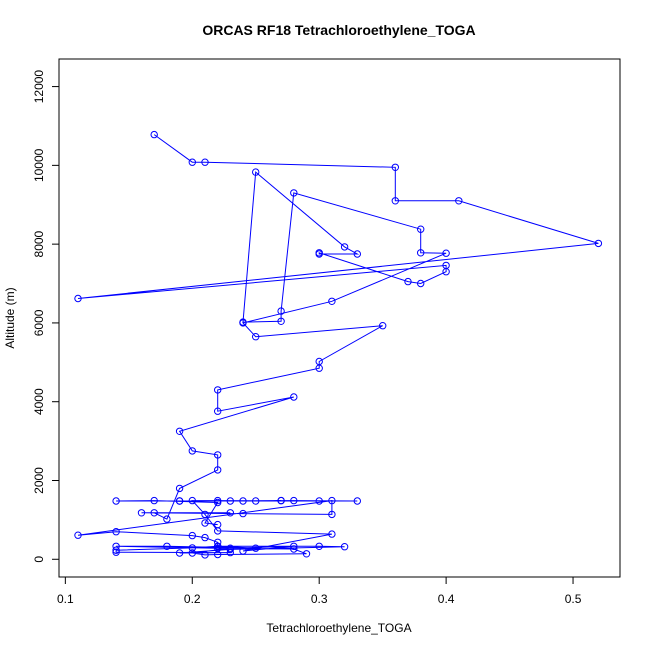 This screenshot has height=650, width=650. Describe the element at coordinates (446, 599) in the screenshot. I see `x-tick-label: 0.4` at that location.